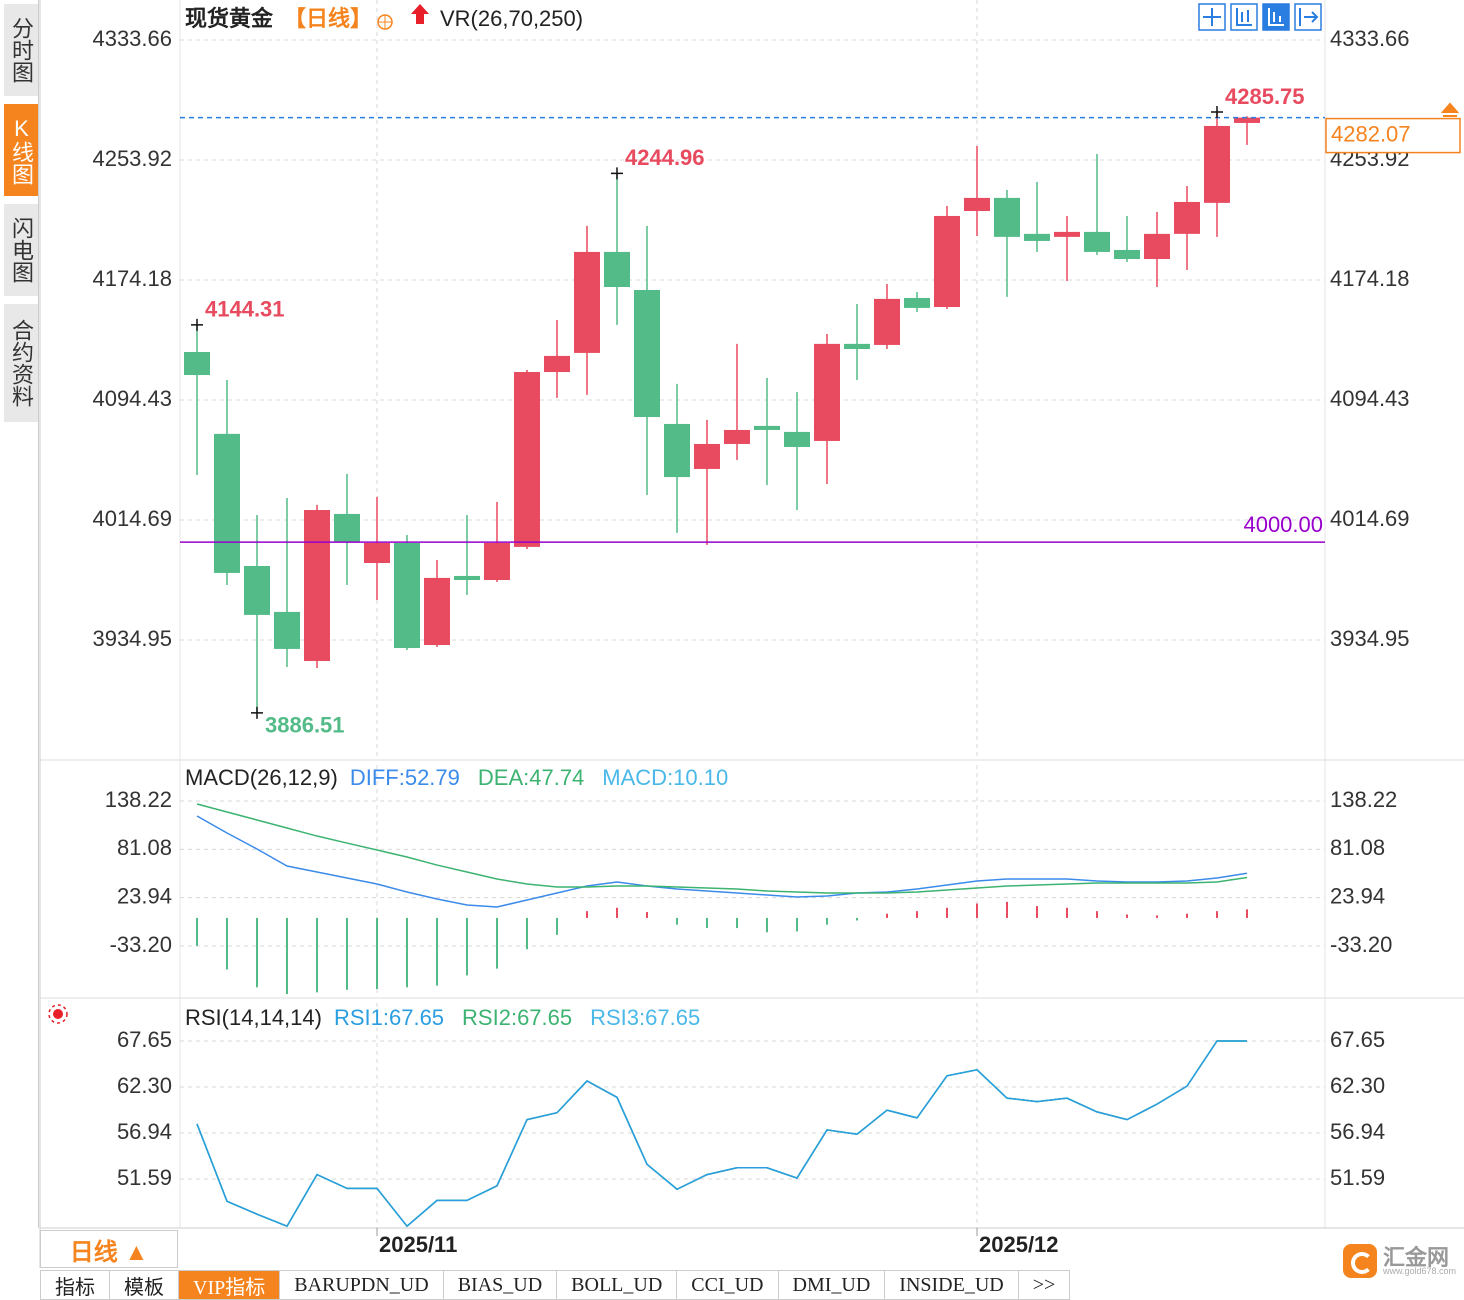 This screenshot has height=1300, width=1464. What do you see at coordinates (58, 1014) in the screenshot?
I see `rsi-icon` at bounding box center [58, 1014].